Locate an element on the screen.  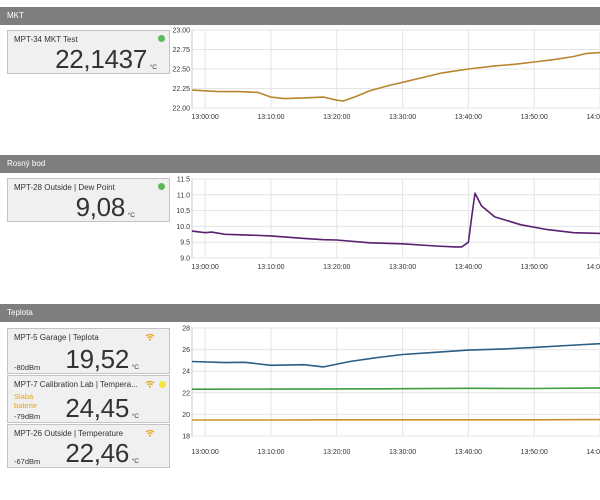
sensor-value: 22,1437 is located at coordinates (101, 59).